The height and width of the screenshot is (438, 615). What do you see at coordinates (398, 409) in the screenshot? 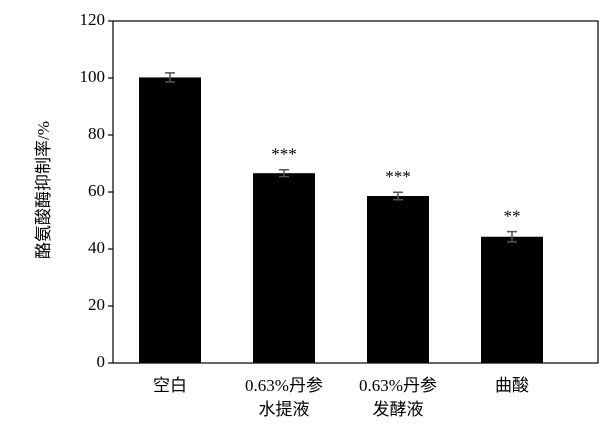
I see `x-tick-label: 发酵液` at bounding box center [398, 409].